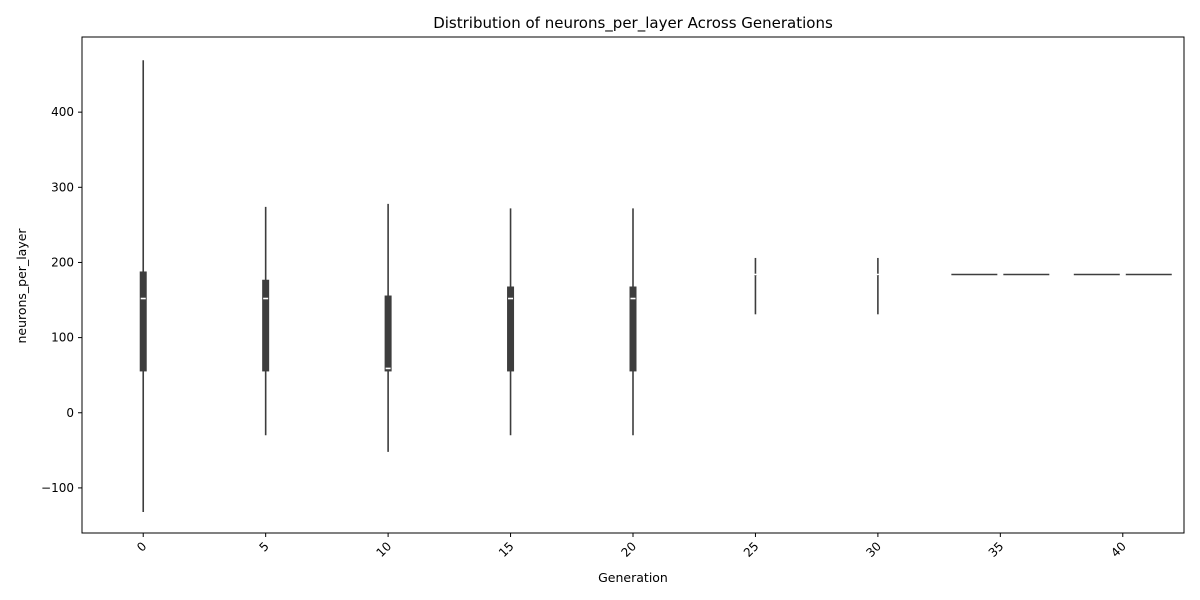 The width and height of the screenshot is (1200, 600). What do you see at coordinates (61, 300) in the screenshot?
I see `y-axis-ticks: −100 0 100 200 300 400` at bounding box center [61, 300].